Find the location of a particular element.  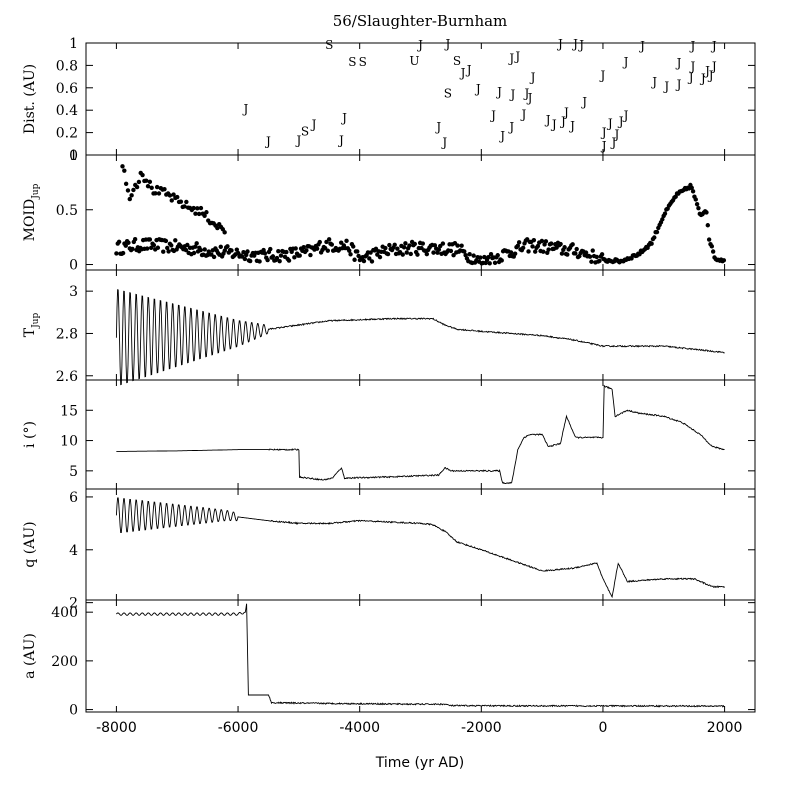

x-axis-label: Time (yr AD) is located at coordinates (419, 763).